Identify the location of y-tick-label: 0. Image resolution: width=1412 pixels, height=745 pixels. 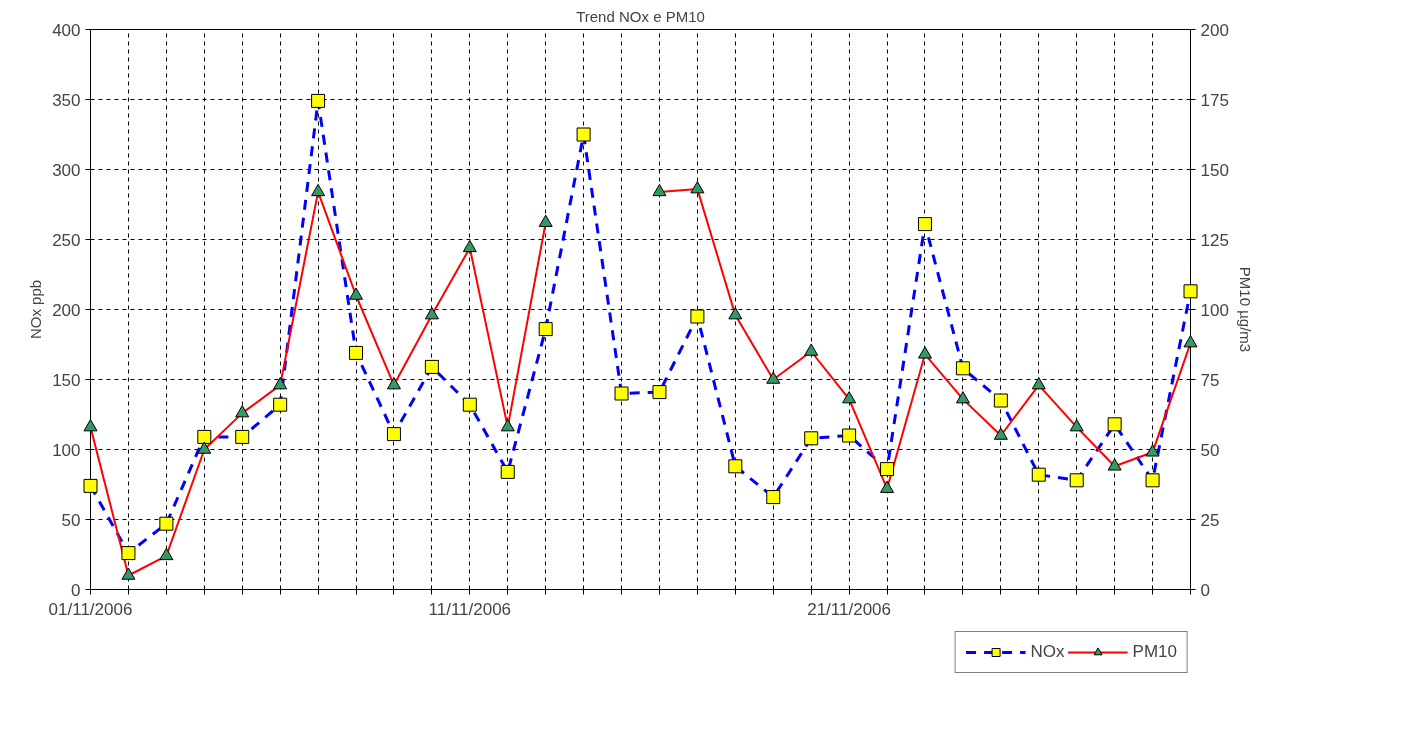
(76, 590).